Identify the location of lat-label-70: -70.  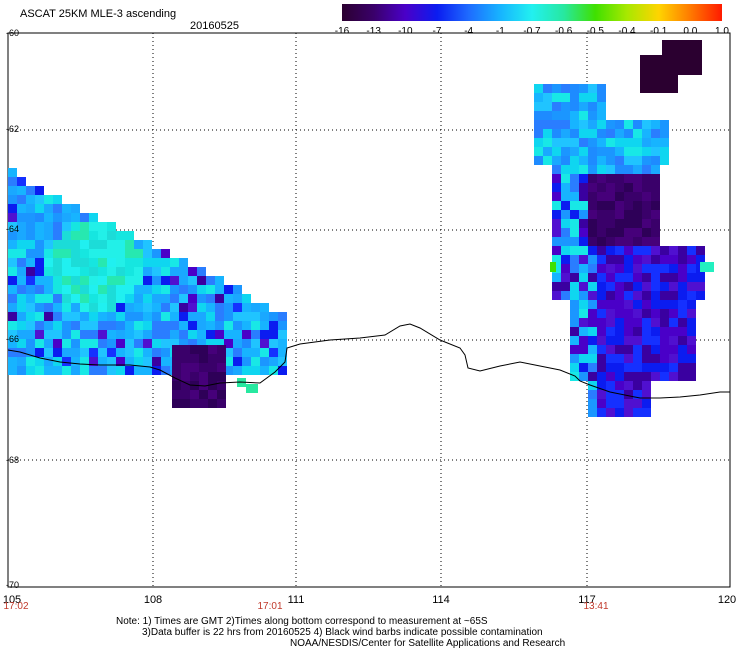
(13, 585).